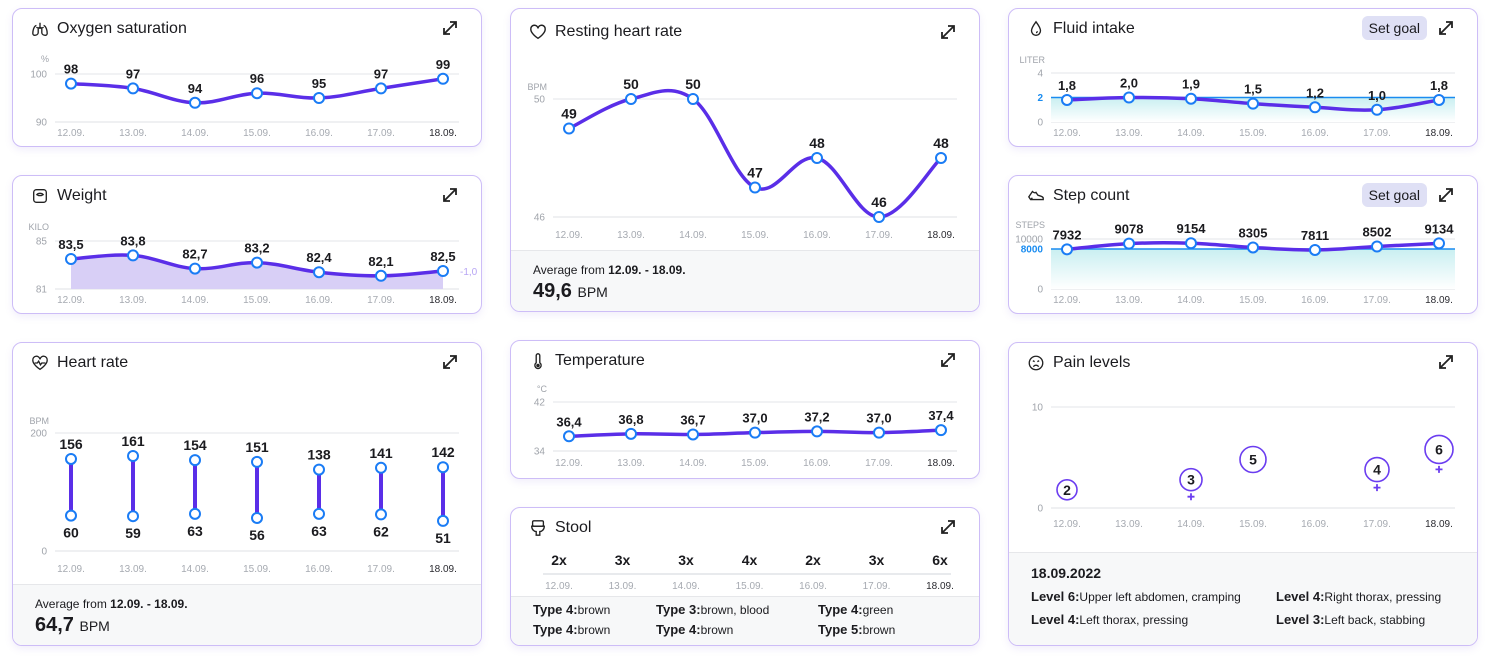 The width and height of the screenshot is (1490, 662). I want to click on pain-detail-date: 18.09.2022, so click(1066, 573).